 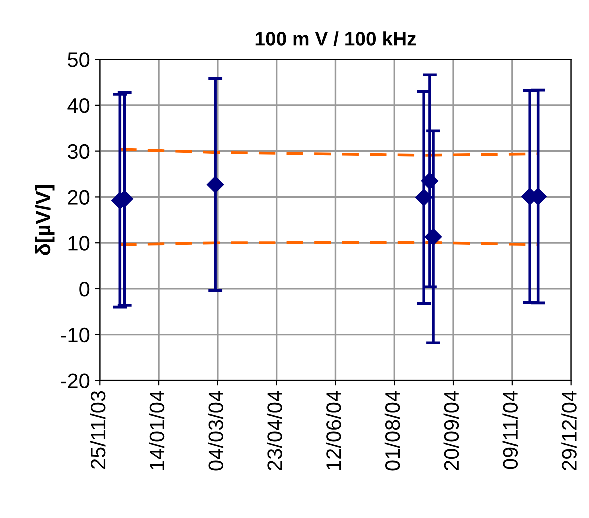 I want to click on x-tick-label: 29/12/04, so click(x=569, y=430).